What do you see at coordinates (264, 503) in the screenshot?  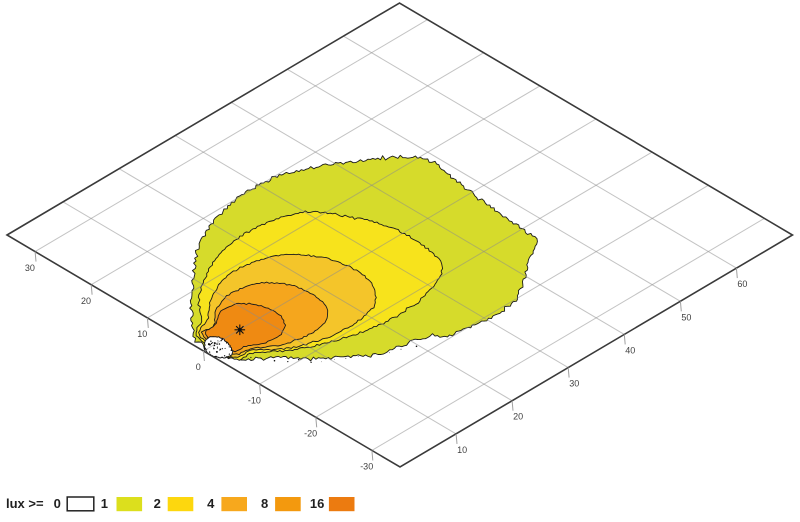 I see `svg-text: 8` at bounding box center [264, 503].